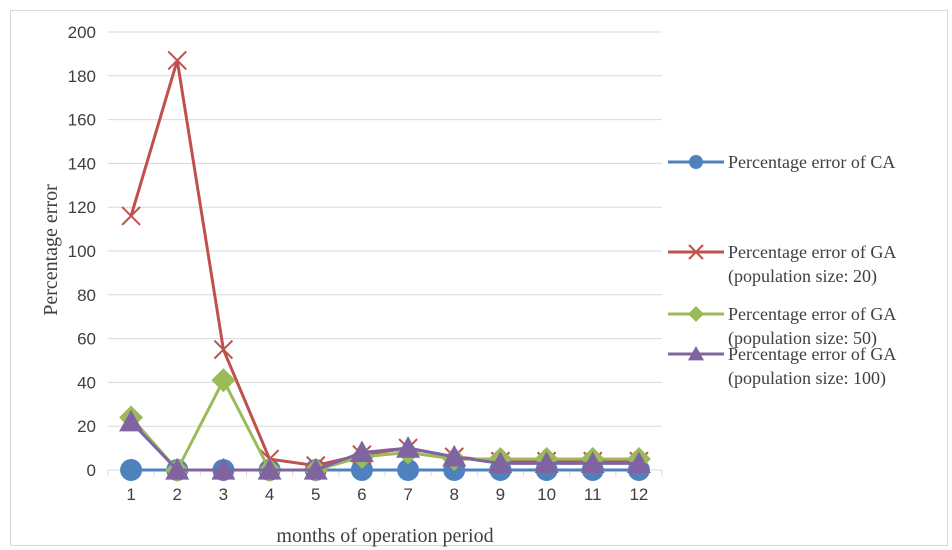 The image size is (952, 550). I want to click on legend-label: (population size: 20), so click(802, 276).